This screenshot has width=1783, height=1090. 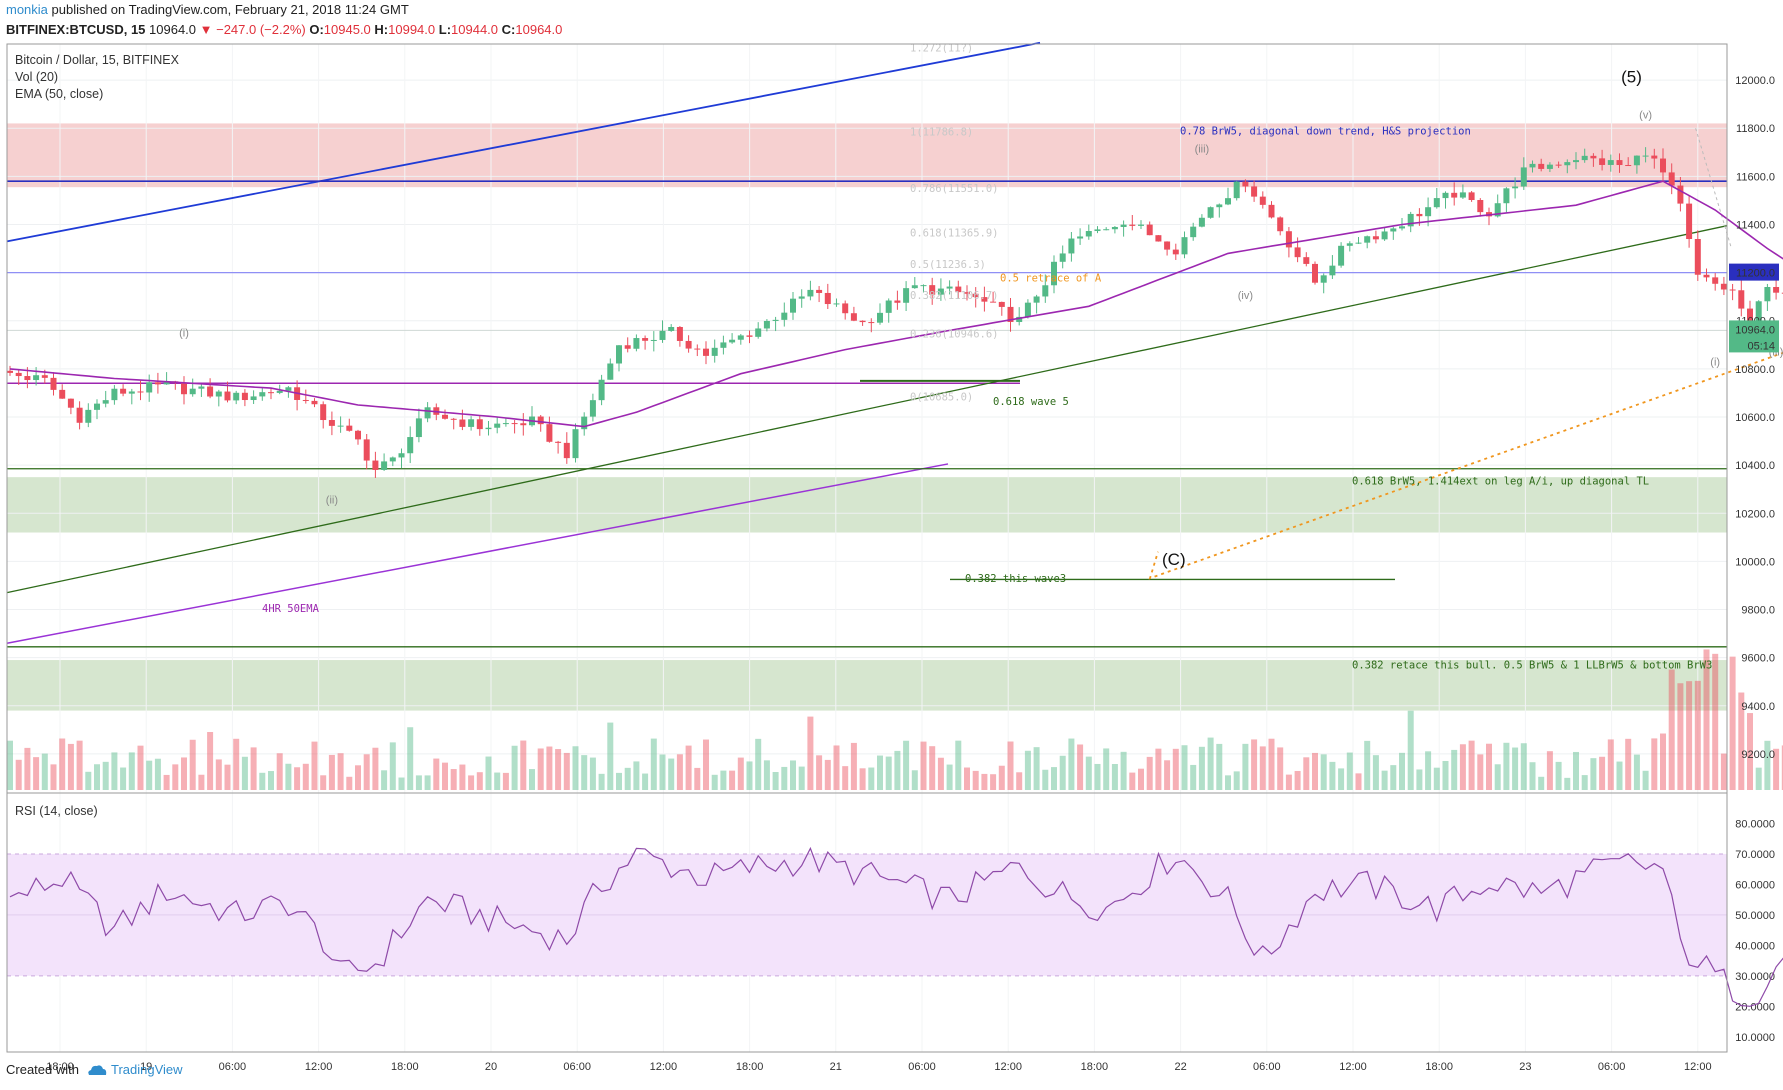 I want to click on tradingview-logo: TradingView, so click(x=135, y=1069).